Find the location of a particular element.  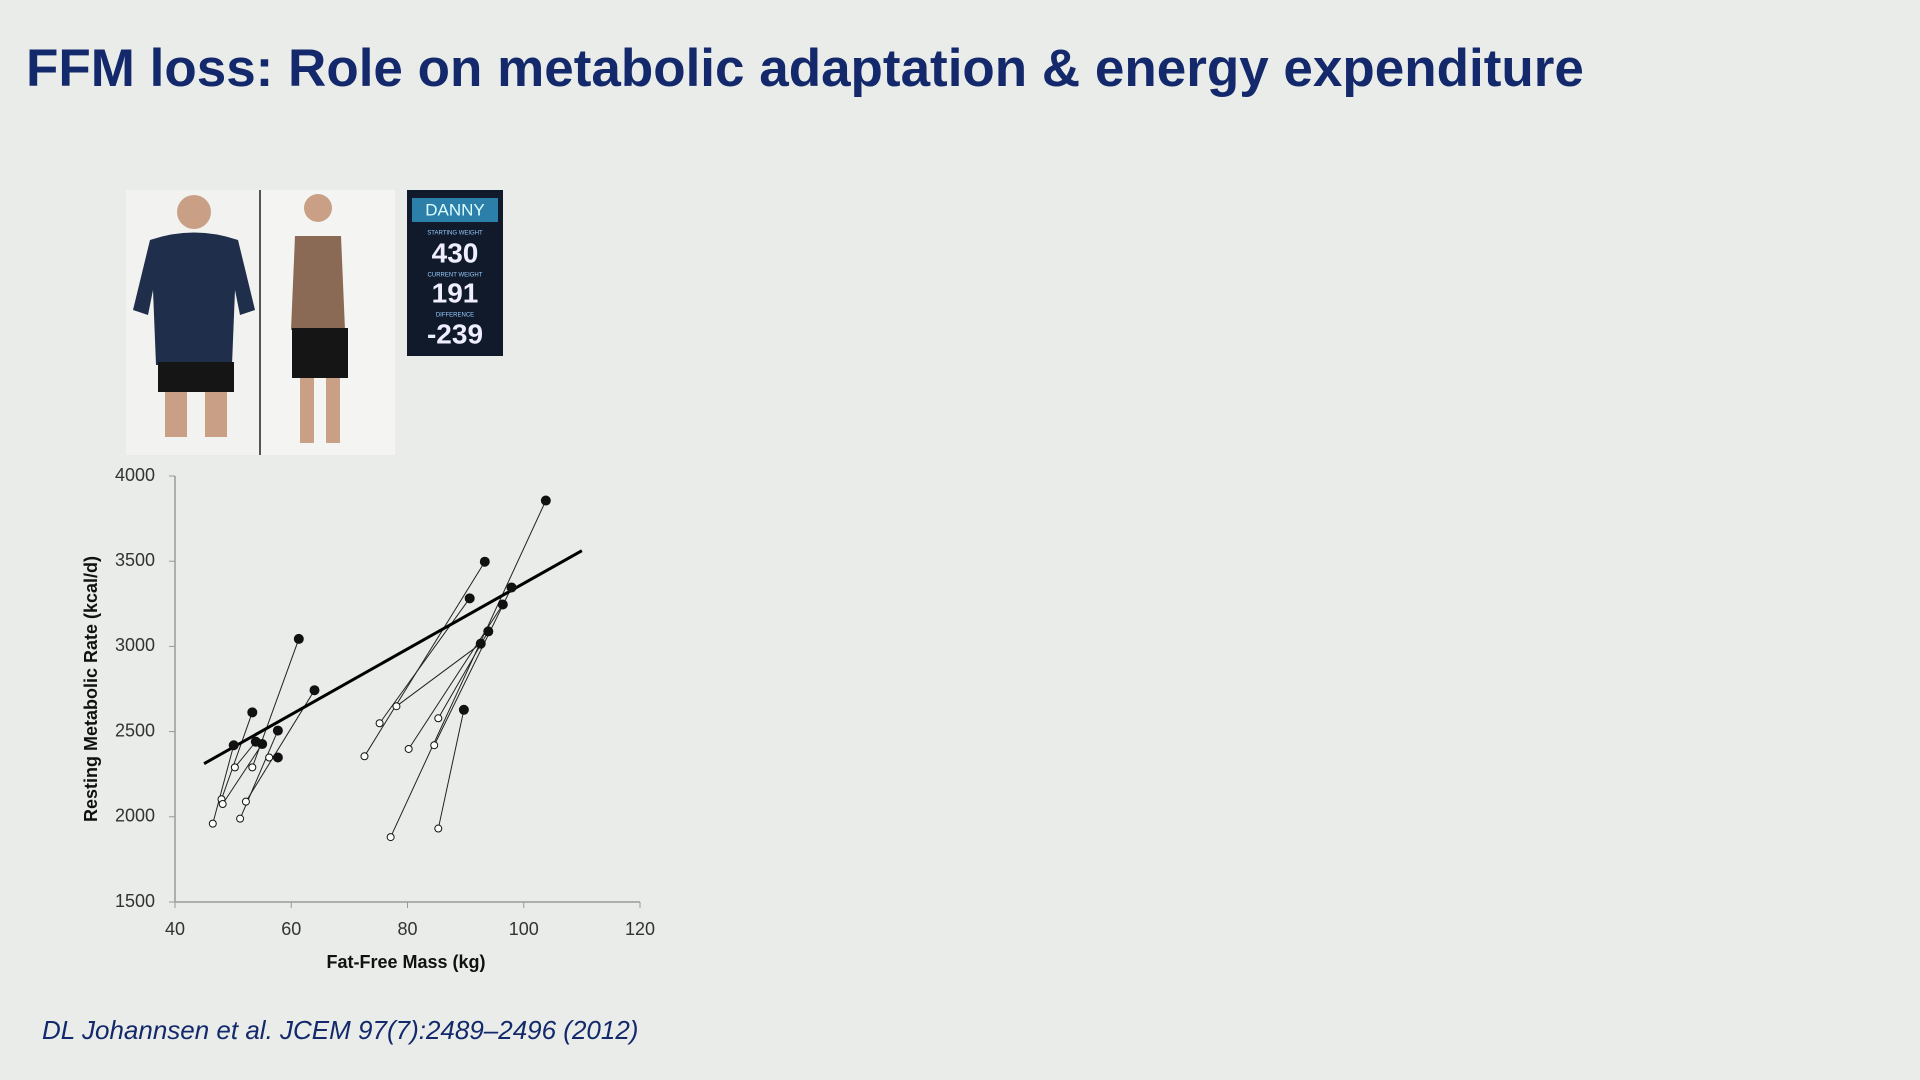

current-weight: 191 is located at coordinates (455, 292).